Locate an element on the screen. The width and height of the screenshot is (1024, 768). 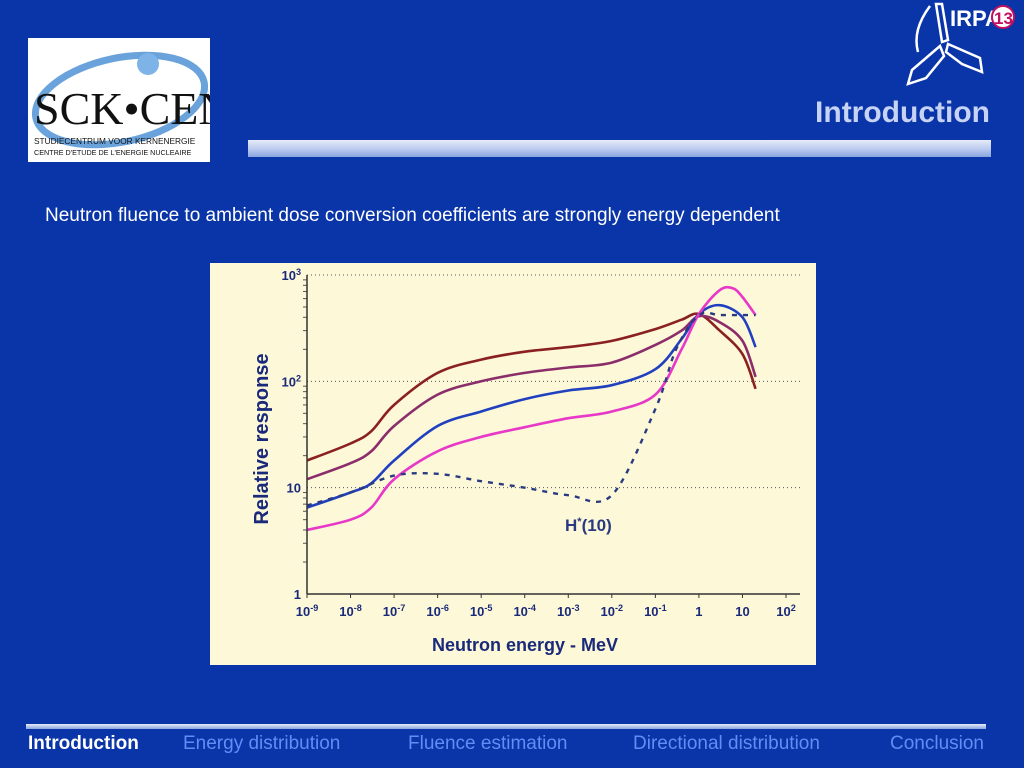
x-tick-label: 10⁻² is located at coordinates (612, 611).